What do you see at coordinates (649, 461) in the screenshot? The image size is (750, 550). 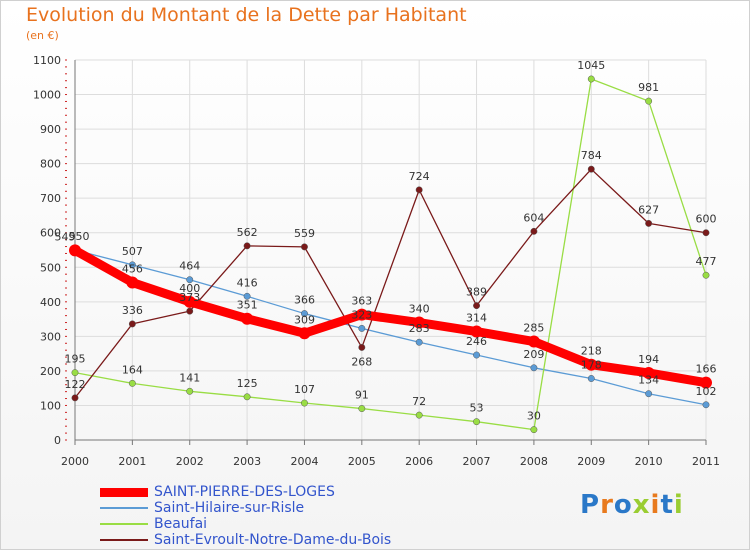 I see `x-tick-label: 2010` at bounding box center [649, 461].